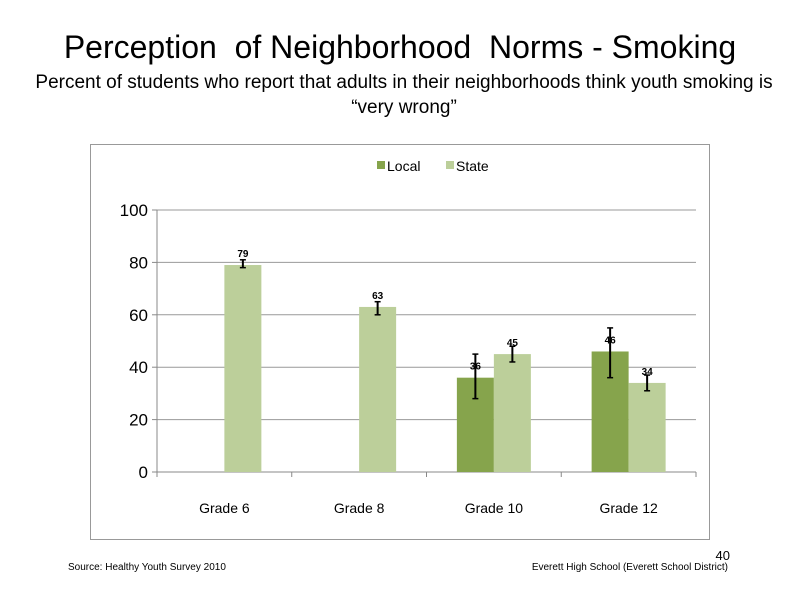  Describe the element at coordinates (513, 343) in the screenshot. I see `data-label: 45` at that location.